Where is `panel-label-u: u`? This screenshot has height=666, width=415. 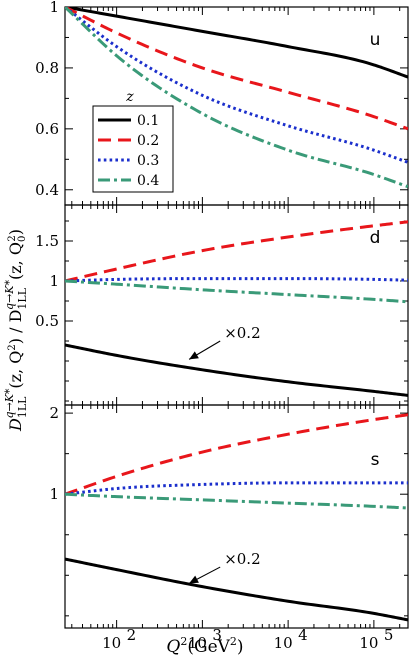
panel-label-u: u is located at coordinates (375, 40).